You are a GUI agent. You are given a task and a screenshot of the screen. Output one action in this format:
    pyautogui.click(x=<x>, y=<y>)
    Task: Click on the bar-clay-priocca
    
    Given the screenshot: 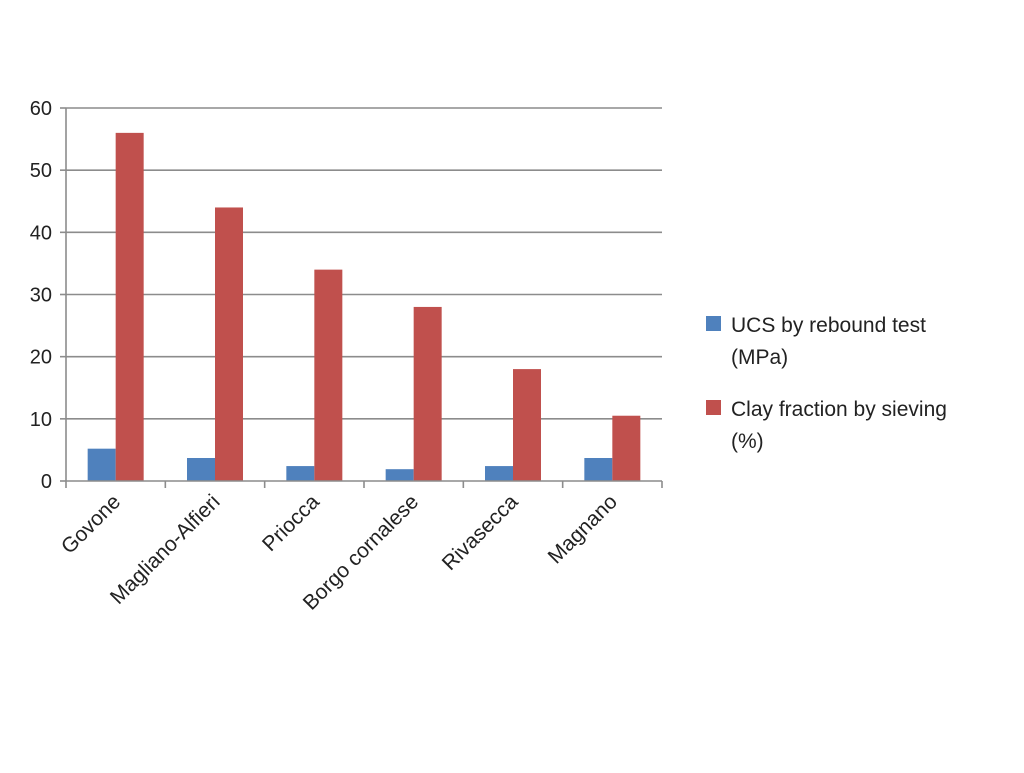 What is the action you would take?
    pyautogui.click(x=328, y=375)
    